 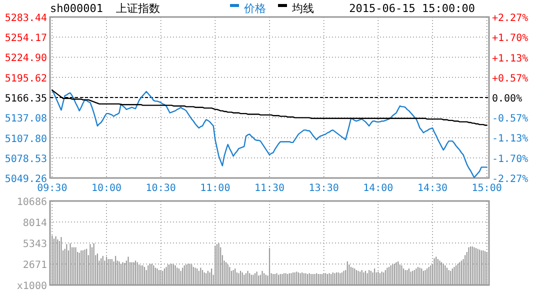 What do you see at coordinates (215, 188) in the screenshot?
I see `x-tick-label: 11:00` at bounding box center [215, 188].